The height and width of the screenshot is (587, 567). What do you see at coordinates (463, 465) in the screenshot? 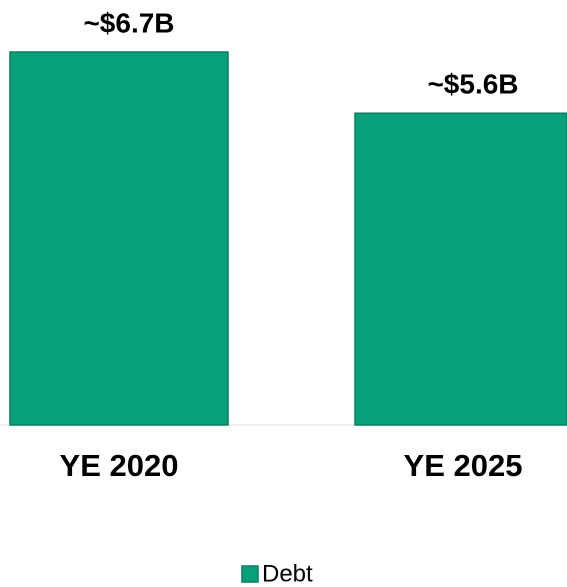
I see `x-tick-label: YE 2025` at bounding box center [463, 465].